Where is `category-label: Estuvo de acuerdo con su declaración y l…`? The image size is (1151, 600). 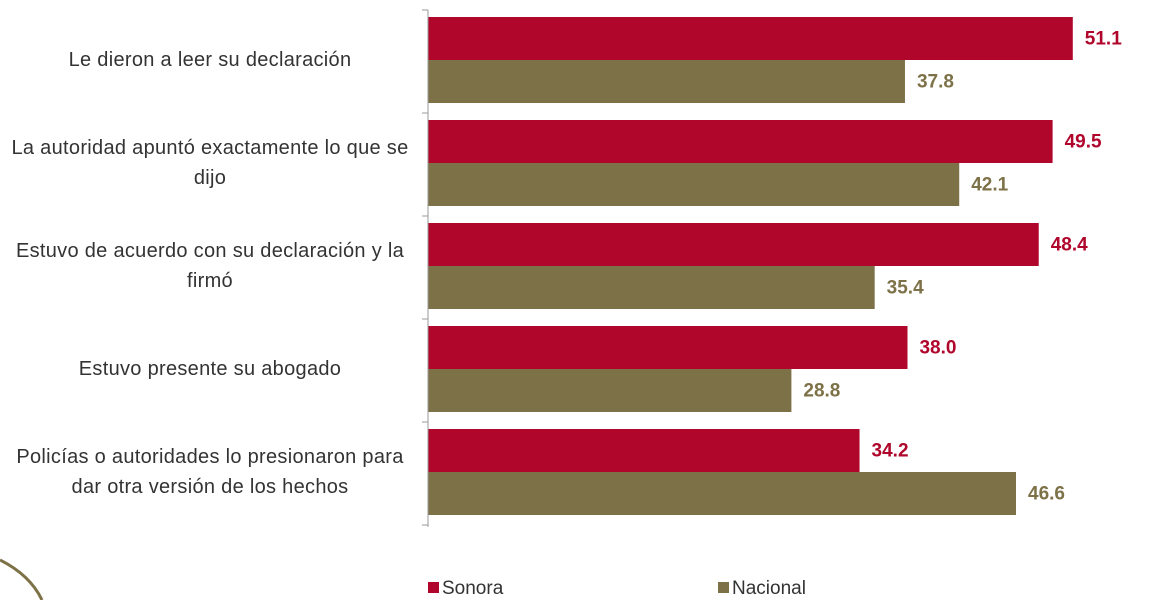
category-label: Estuvo de acuerdo con su declaración y l… is located at coordinates (210, 266).